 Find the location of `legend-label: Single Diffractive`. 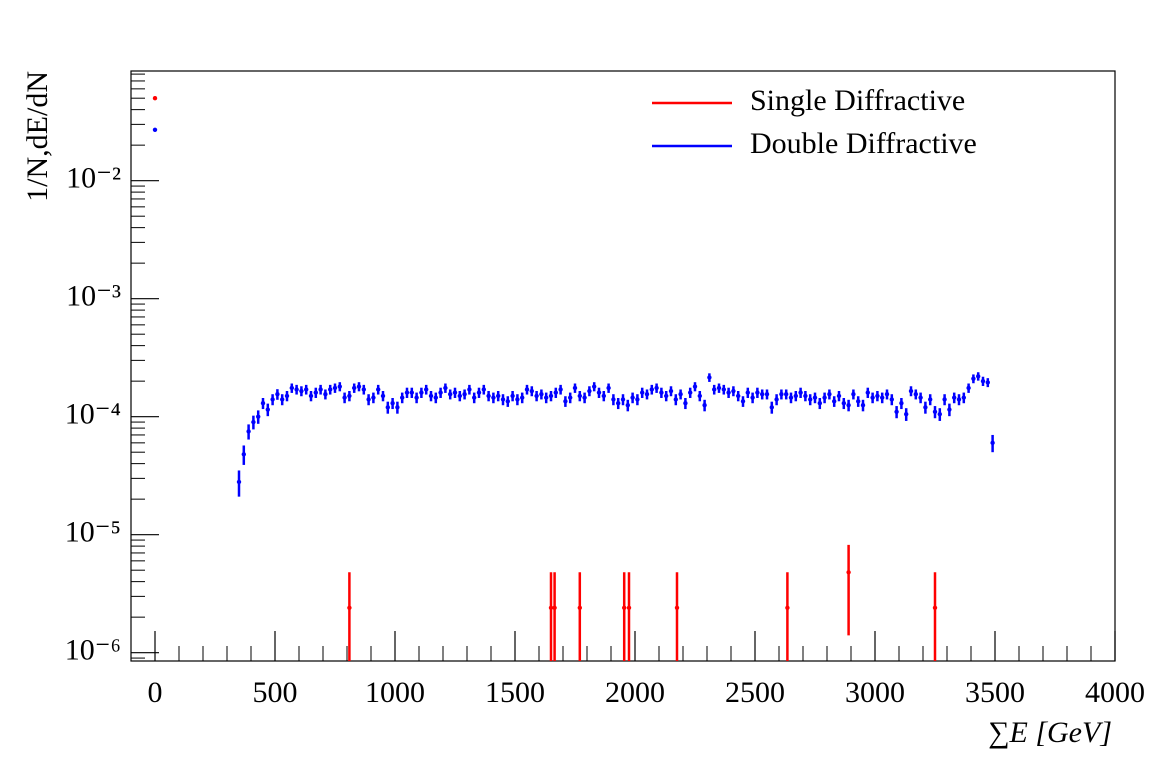

legend-label: Single Diffractive is located at coordinates (857, 100).